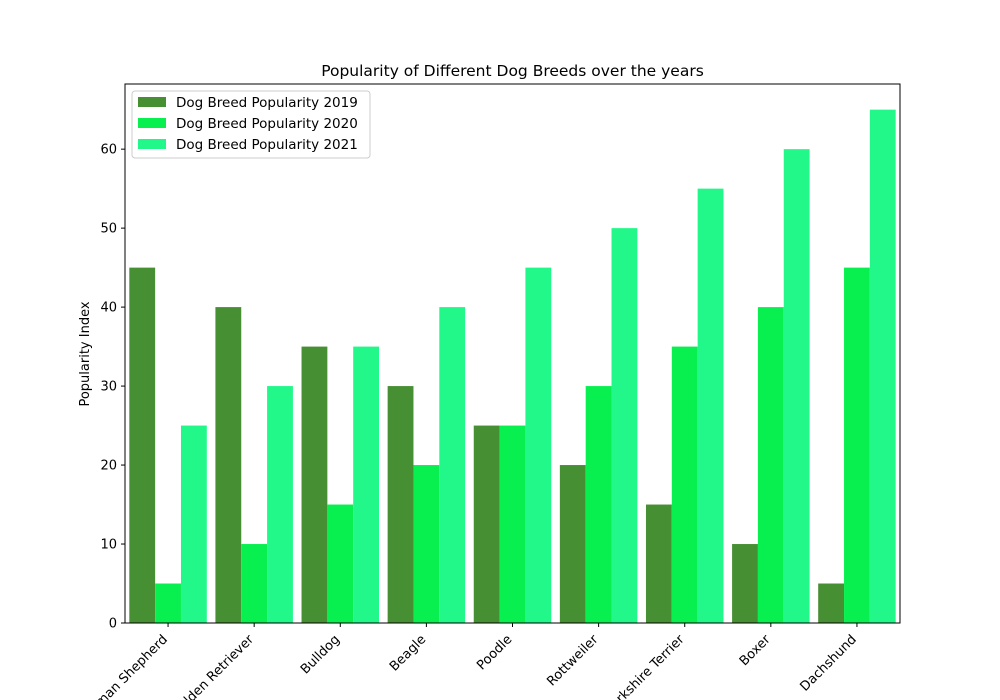 The height and width of the screenshot is (700, 1000). Describe the element at coordinates (267, 145) in the screenshot. I see `legend-label: Dog Breed Popularity 2021` at that location.